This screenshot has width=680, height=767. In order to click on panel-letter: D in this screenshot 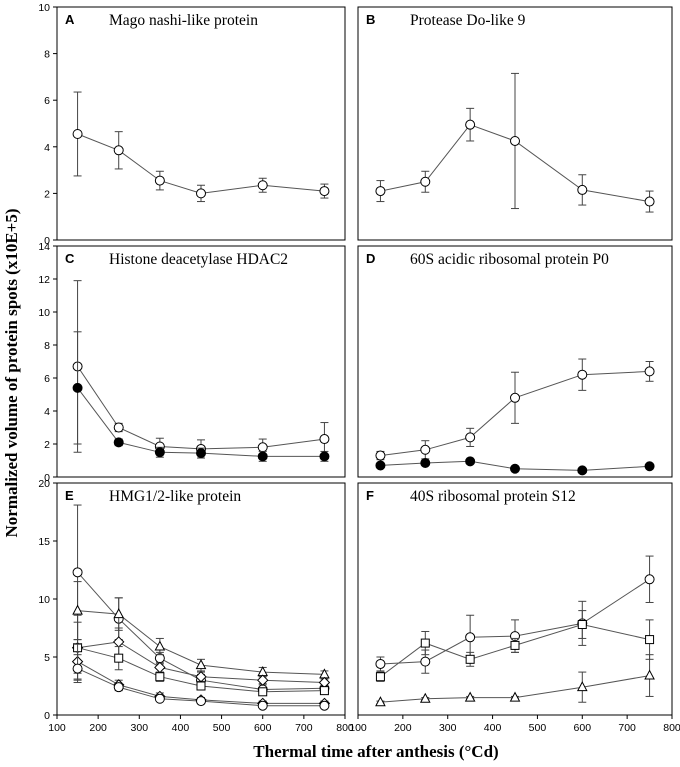, I will do `click(370, 258)`.